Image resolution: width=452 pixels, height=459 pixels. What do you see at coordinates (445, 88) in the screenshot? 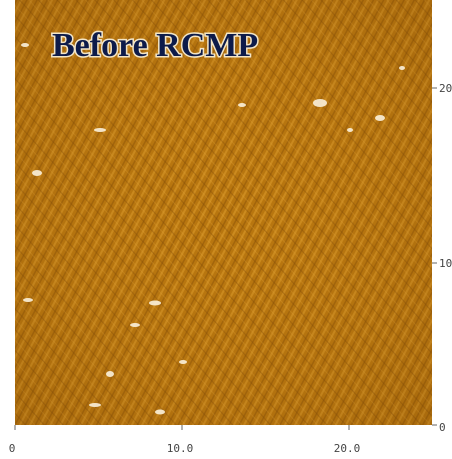
I see `y-tick-label: 20` at bounding box center [445, 88].